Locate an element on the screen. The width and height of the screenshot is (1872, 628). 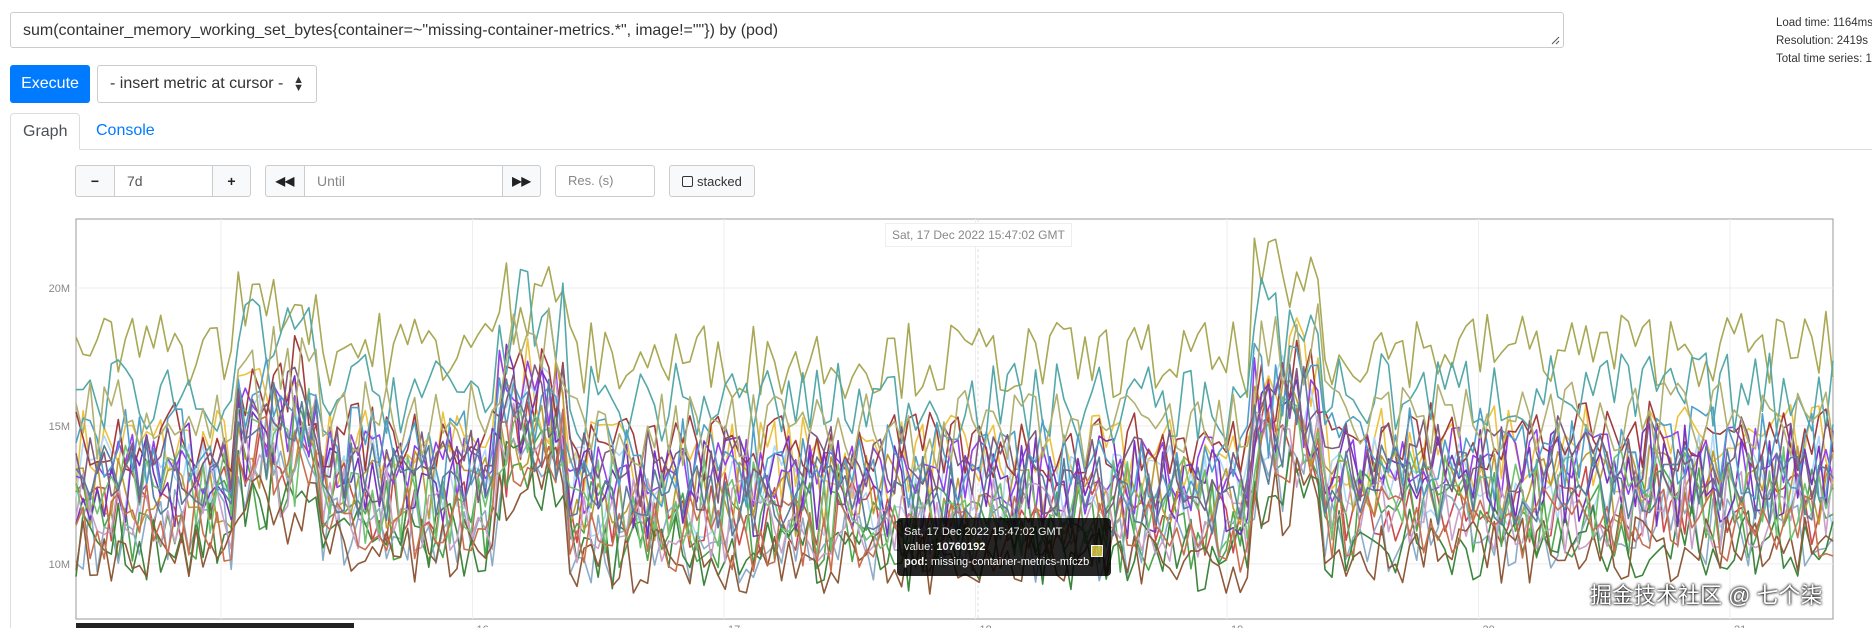
tooltip-value-label: value: is located at coordinates (919, 547).